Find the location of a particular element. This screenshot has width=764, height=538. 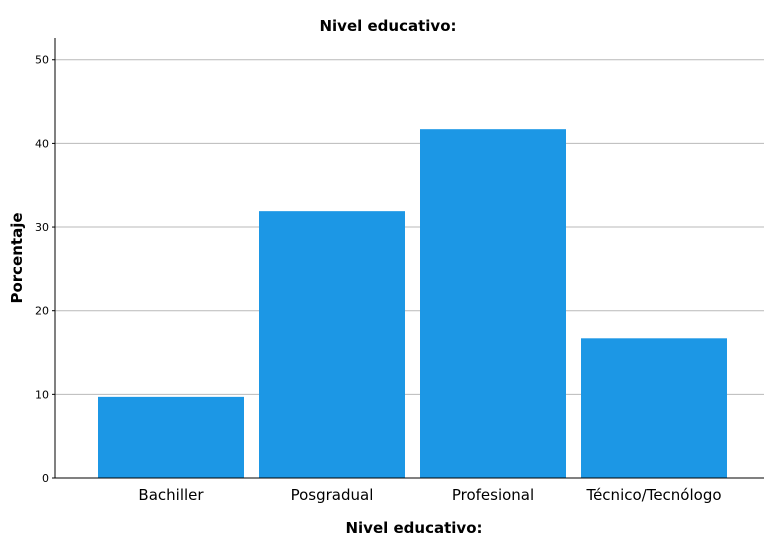

y-axis-label: Porcentaje is located at coordinates (17, 257).